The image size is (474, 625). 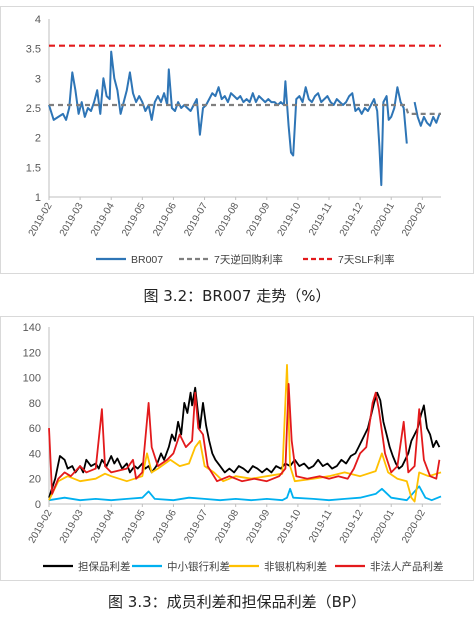 I want to click on legend-label: 担保品利差, so click(x=104, y=566).